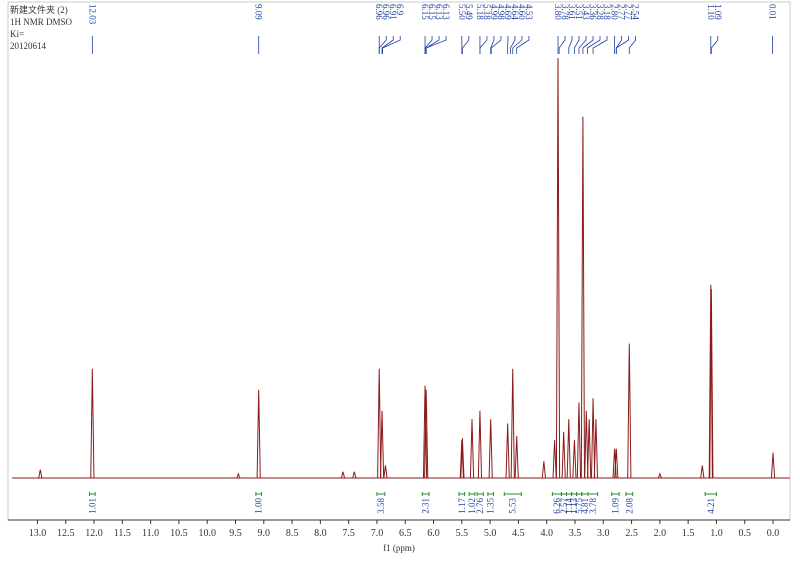 Image resolution: width=800 pixels, height=564 pixels. I want to click on peak-label: 4.60, so click(522, 12).